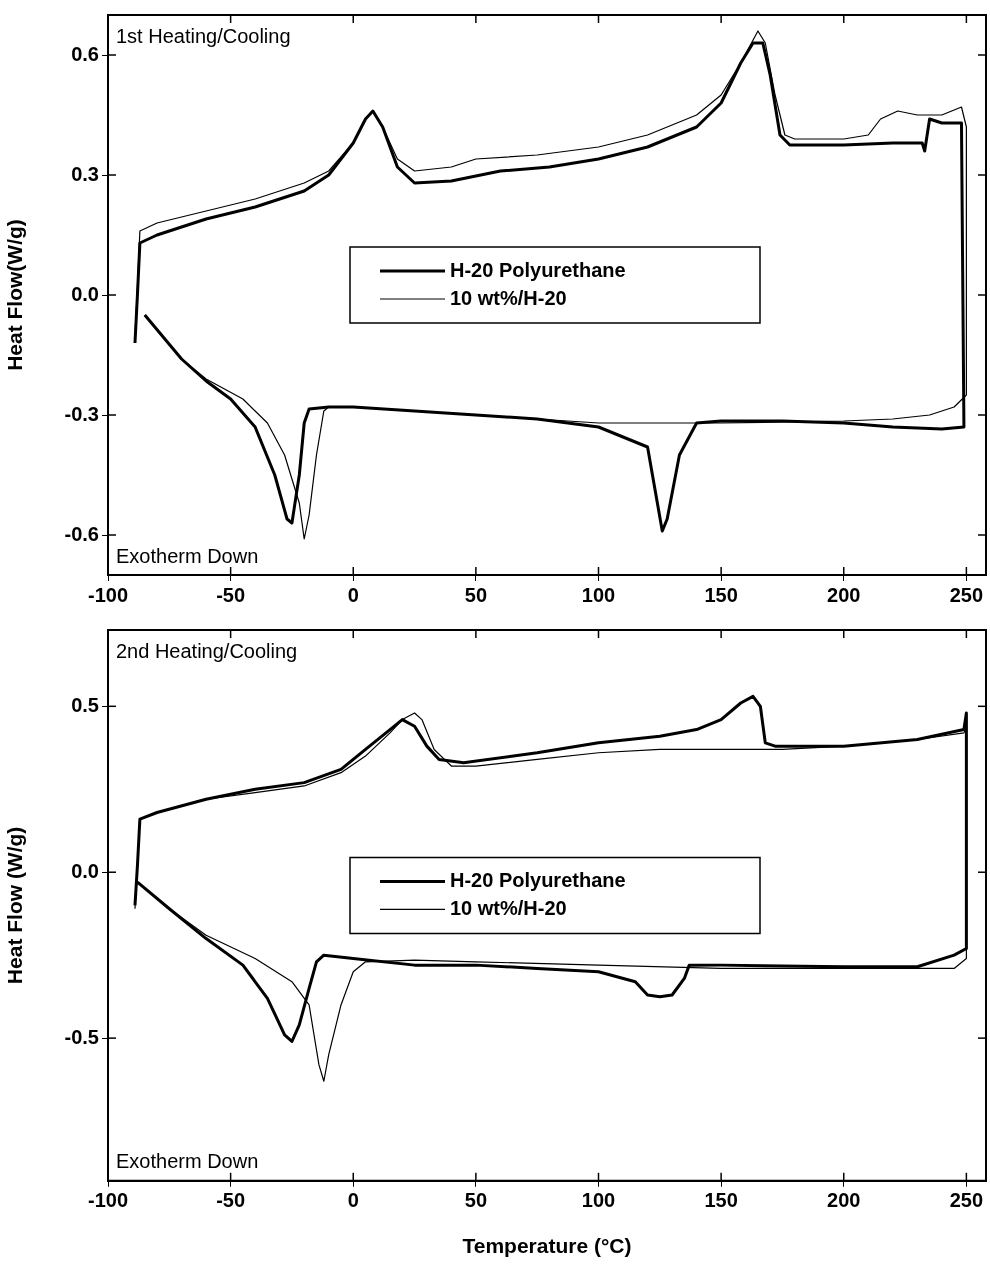  I want to click on x-axis-title: Temperature (°C), so click(547, 1246).